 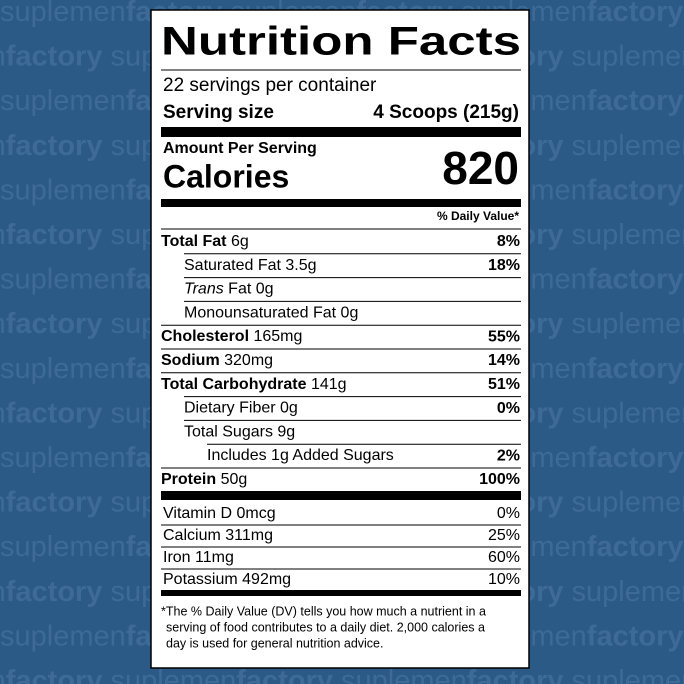 I want to click on servings: 22 servings per container, so click(x=270, y=85).